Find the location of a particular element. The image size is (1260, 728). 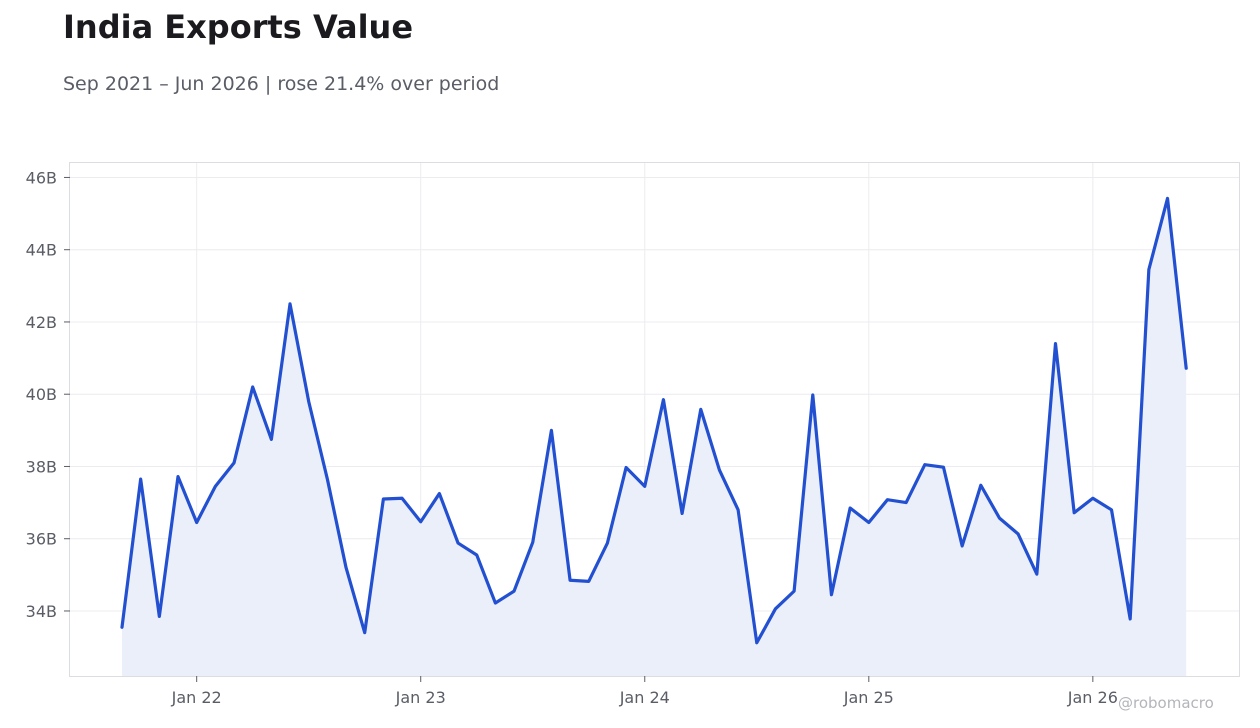

watermark: @robomacro is located at coordinates (1166, 703).